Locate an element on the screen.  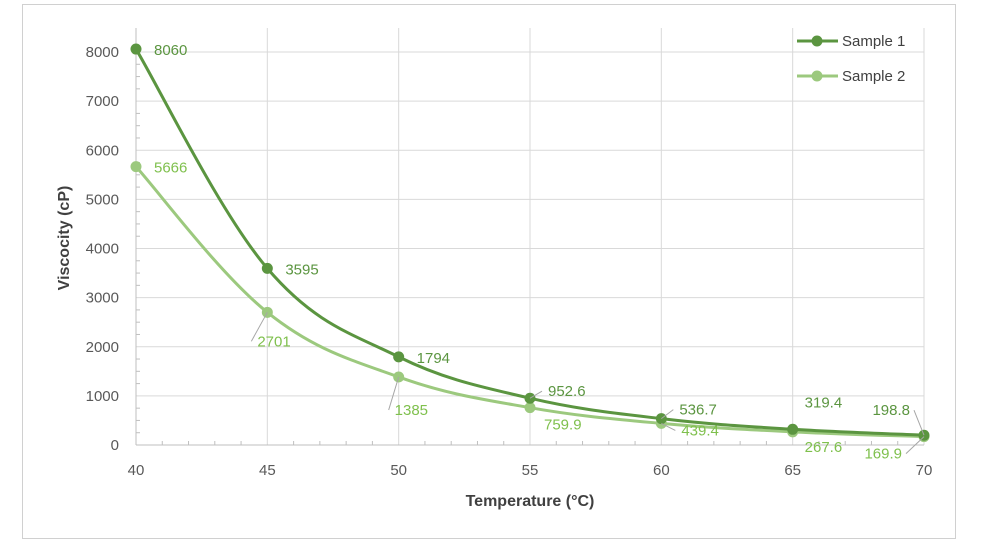
data-label: 439.4 is located at coordinates (700, 430).